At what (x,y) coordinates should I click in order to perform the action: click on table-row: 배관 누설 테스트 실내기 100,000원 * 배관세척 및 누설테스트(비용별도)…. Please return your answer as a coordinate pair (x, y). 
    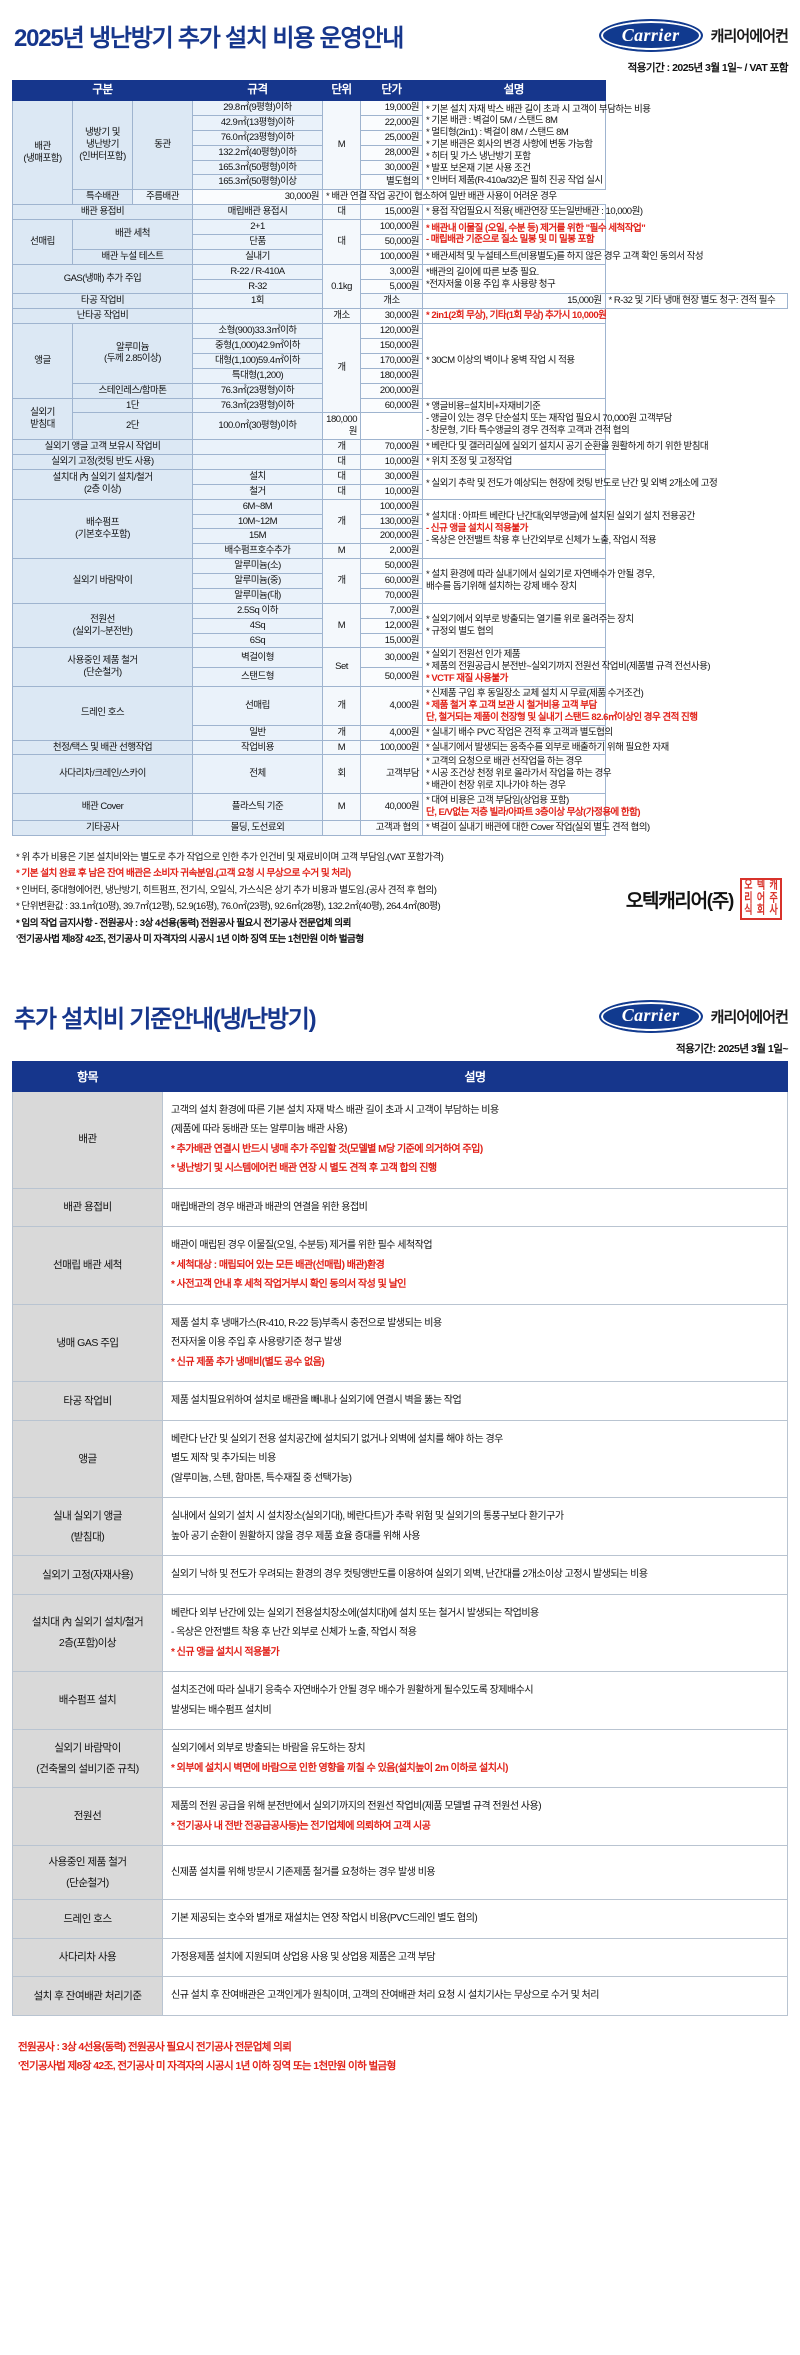
    Looking at the image, I should click on (400, 256).